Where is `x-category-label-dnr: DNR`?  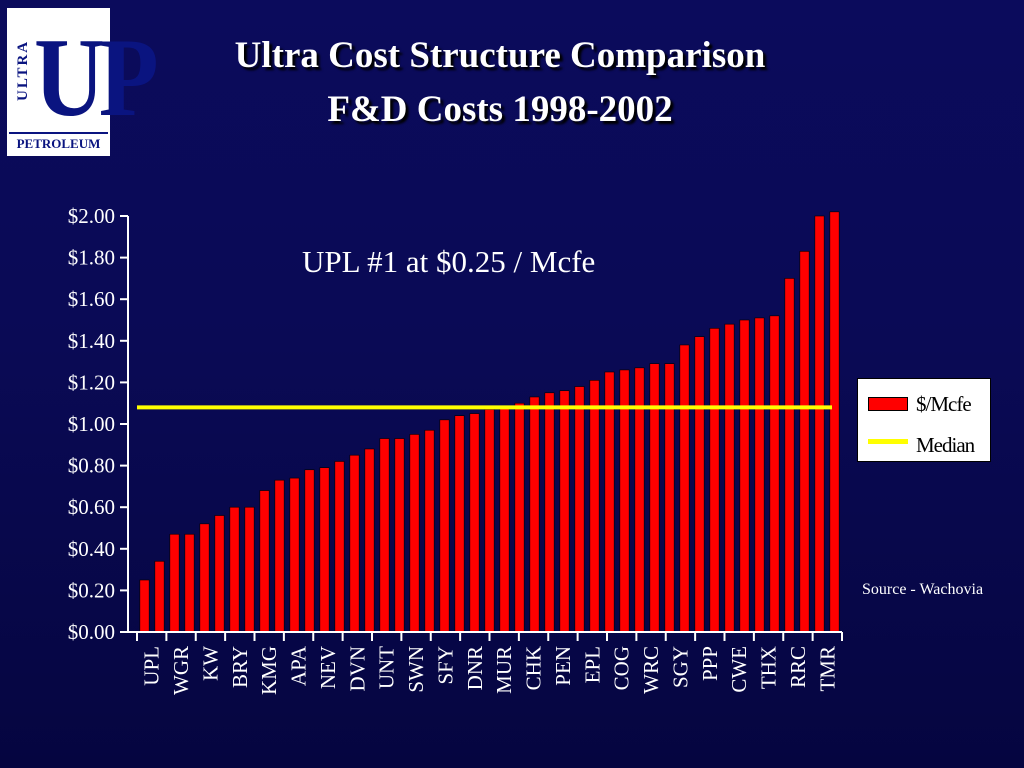 x-category-label-dnr: DNR is located at coordinates (475, 668).